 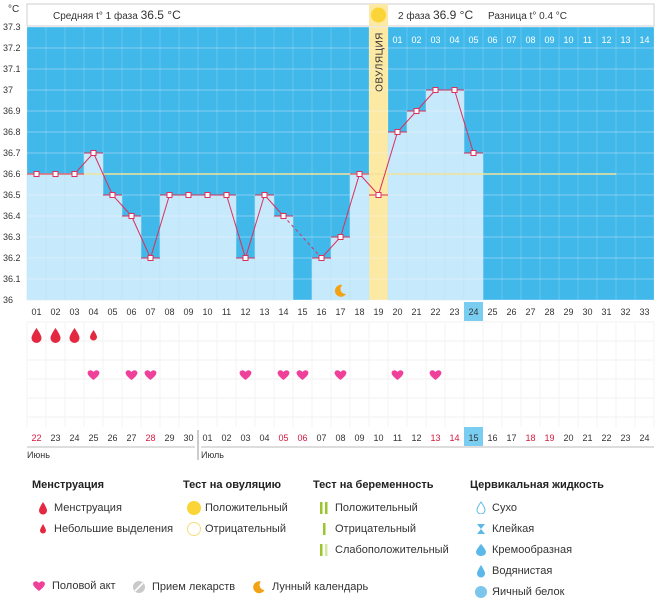 What do you see at coordinates (415, 16) in the screenshot?
I see `phase2-label: 2 фаза` at bounding box center [415, 16].